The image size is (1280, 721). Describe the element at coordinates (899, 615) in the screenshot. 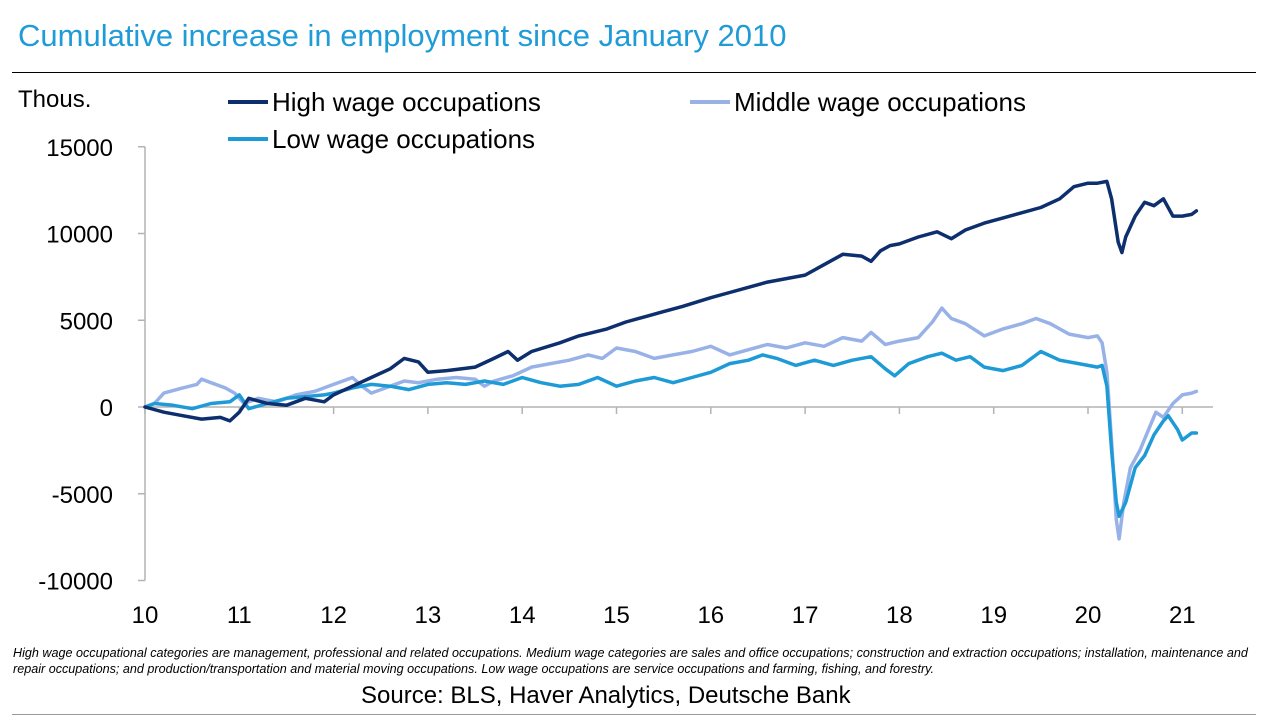

I see `x-tick-label: 18` at that location.